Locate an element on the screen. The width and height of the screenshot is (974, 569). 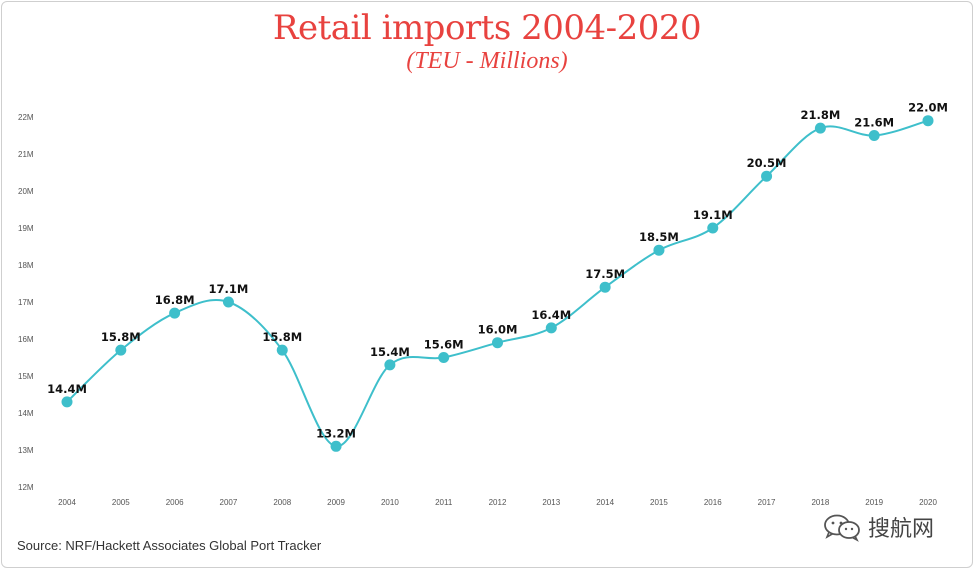
x-tick-label: 2020 is located at coordinates (928, 502).